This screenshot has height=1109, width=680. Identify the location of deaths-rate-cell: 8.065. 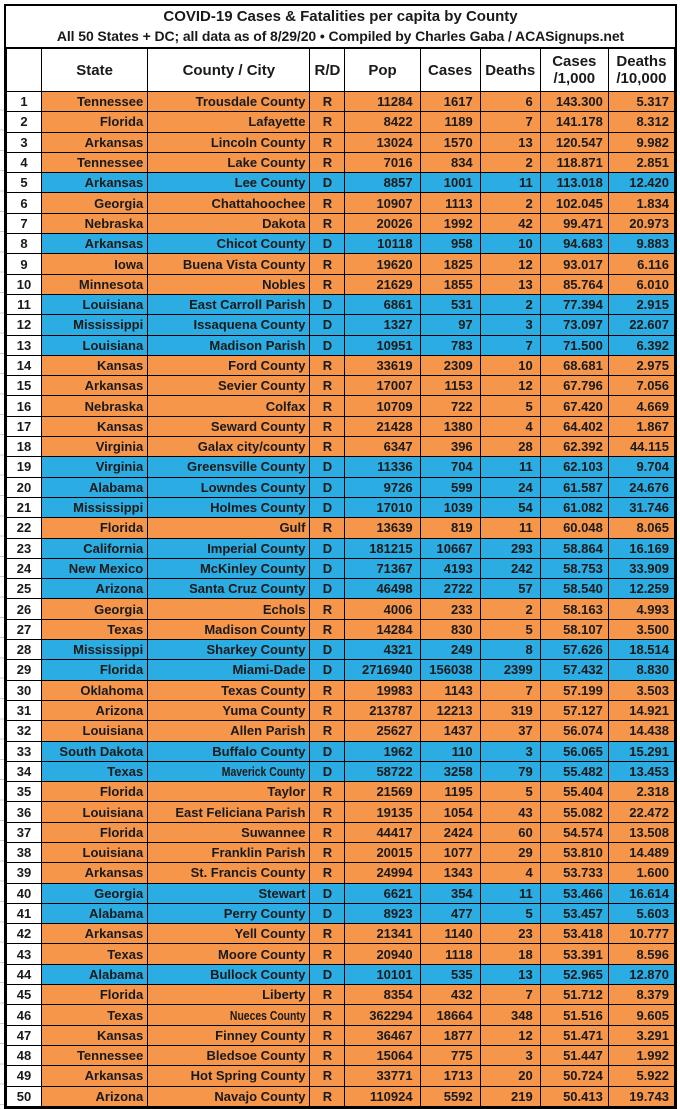
(641, 528).